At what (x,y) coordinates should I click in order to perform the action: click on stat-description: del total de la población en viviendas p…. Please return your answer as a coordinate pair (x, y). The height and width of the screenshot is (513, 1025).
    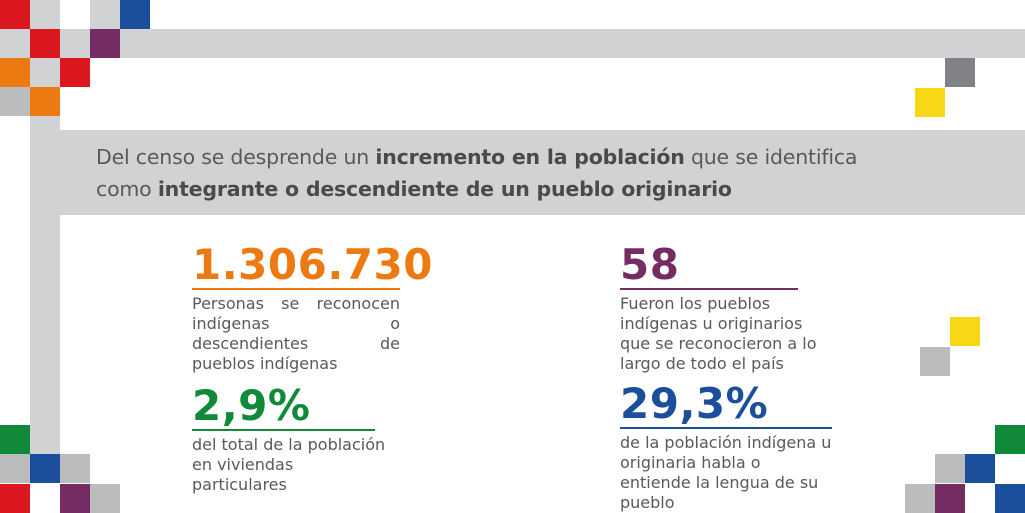
    Looking at the image, I should click on (289, 464).